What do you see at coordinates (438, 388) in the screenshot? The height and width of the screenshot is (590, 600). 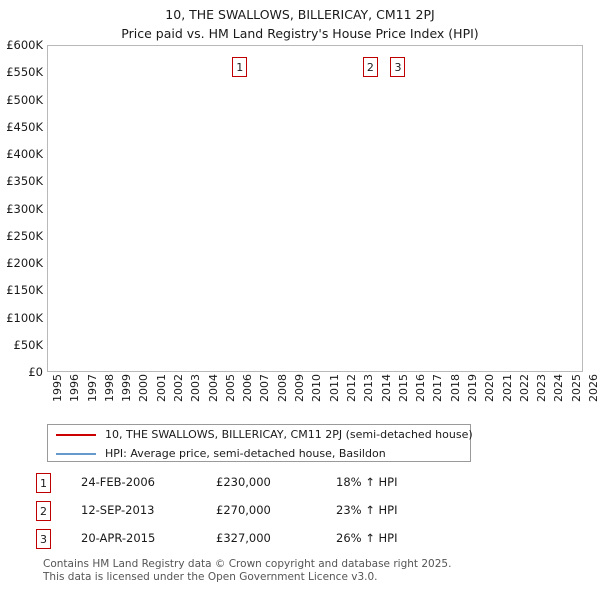 I see `x-axis-tick-label: 2017` at bounding box center [438, 388].